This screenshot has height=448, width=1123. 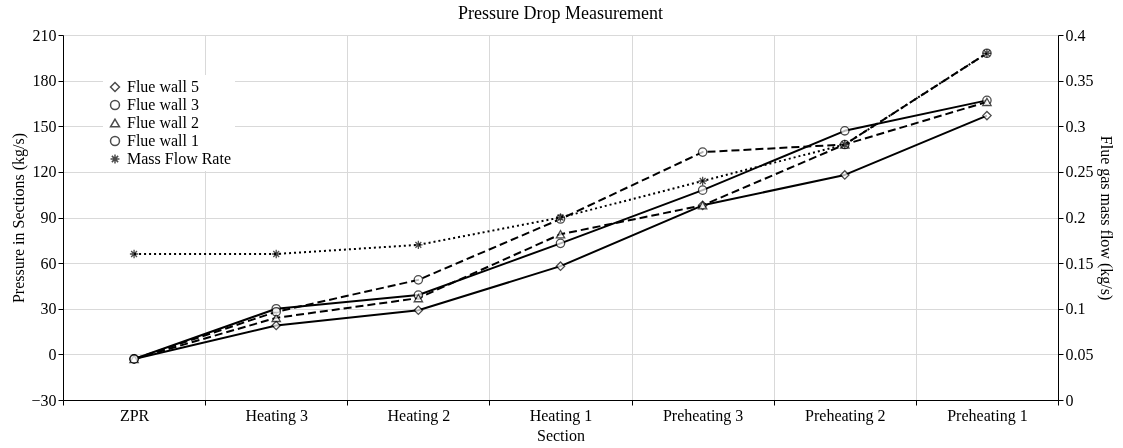 I want to click on y-axis-title: Pressure in Sections (kg/s), so click(x=19, y=218).